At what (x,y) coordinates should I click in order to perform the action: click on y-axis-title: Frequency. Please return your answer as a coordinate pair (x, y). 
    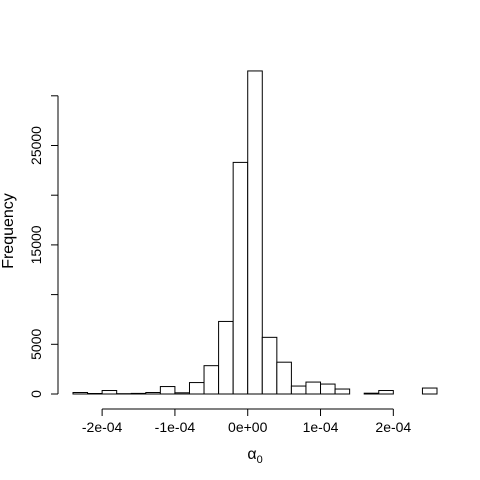
    Looking at the image, I should click on (8, 231).